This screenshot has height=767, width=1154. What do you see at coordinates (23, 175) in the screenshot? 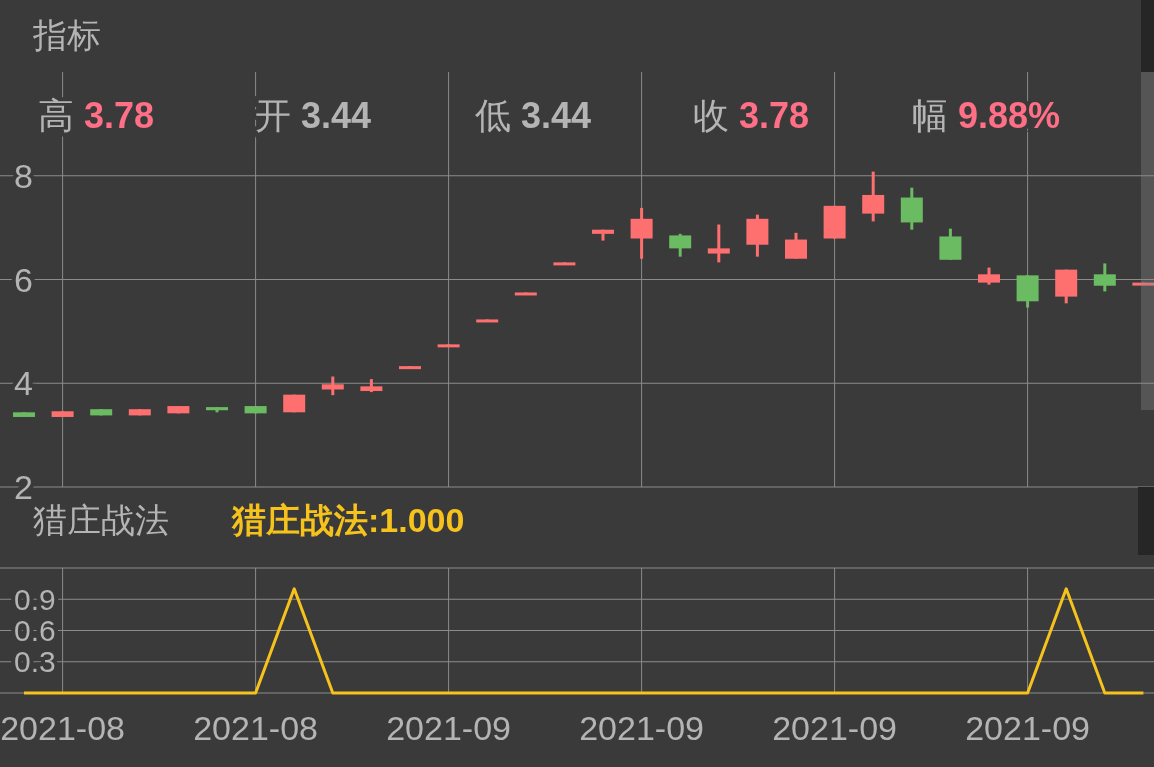
I see `y-tick-label: 8` at bounding box center [23, 175].